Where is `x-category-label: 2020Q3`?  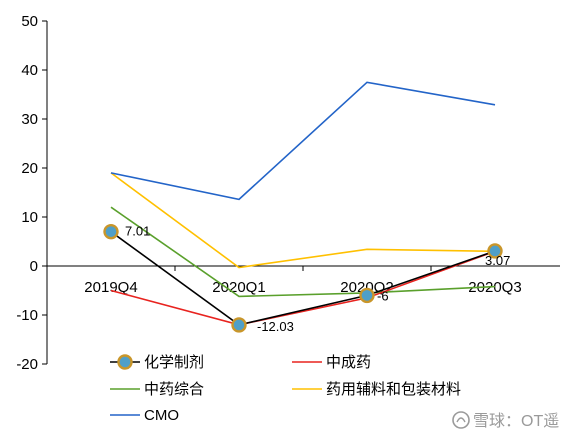 x-category-label: 2020Q3 is located at coordinates (494, 287).